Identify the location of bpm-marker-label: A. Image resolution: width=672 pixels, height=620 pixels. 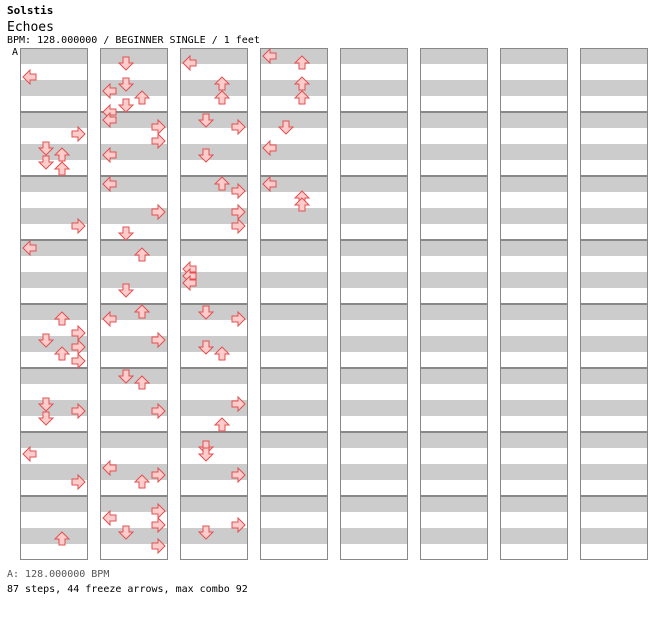
(15, 52).